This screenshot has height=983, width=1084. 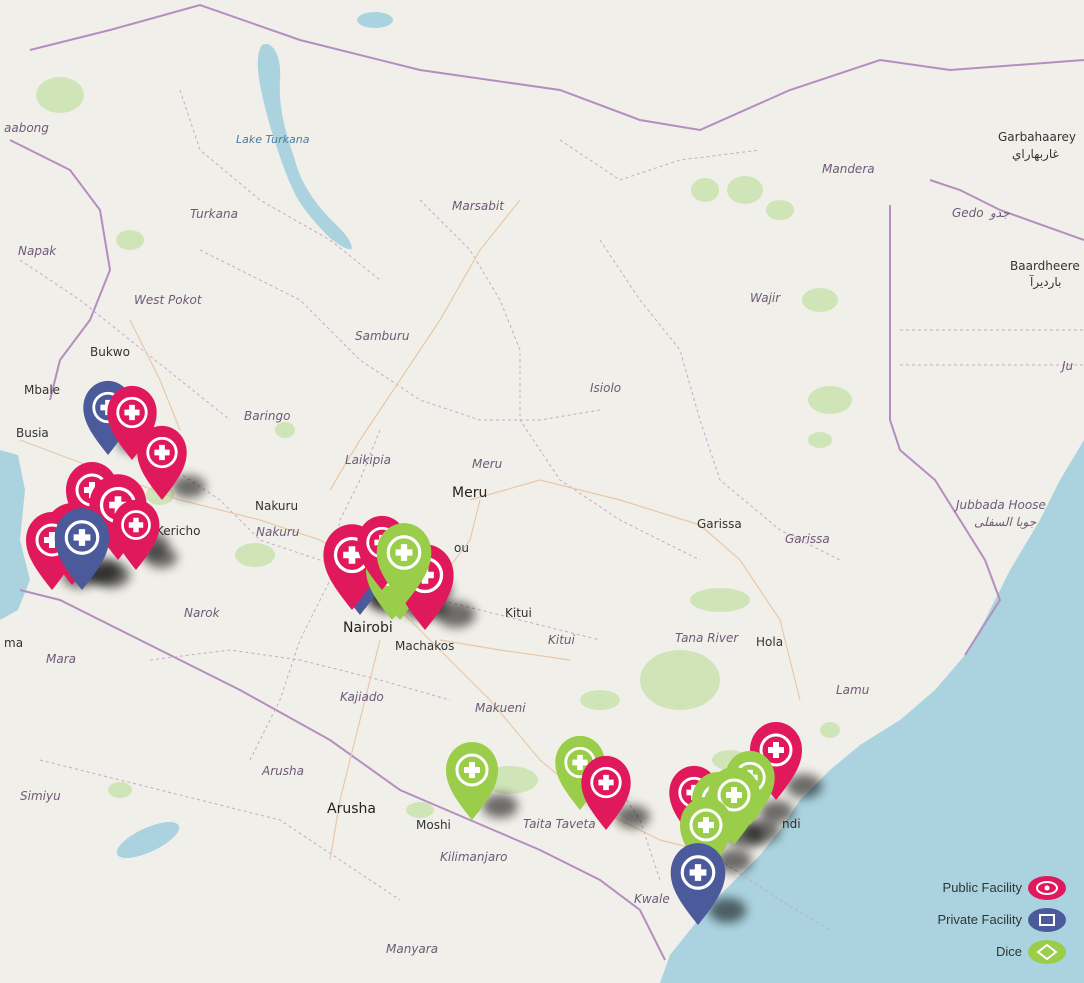 I want to click on label-gedo-ar: جدو, so click(x=999, y=213).